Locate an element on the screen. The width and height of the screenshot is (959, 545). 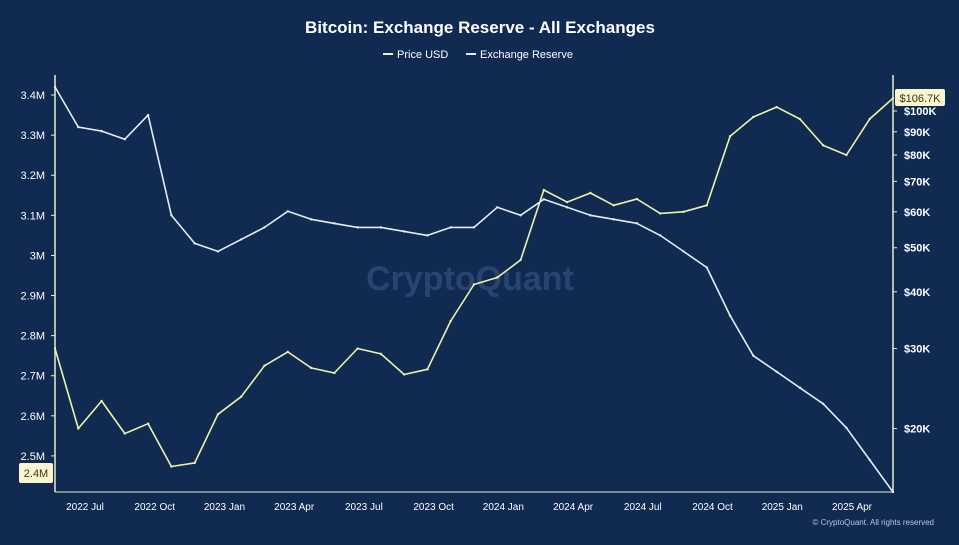
x-tick-label: 2022 Oct is located at coordinates (154, 507).